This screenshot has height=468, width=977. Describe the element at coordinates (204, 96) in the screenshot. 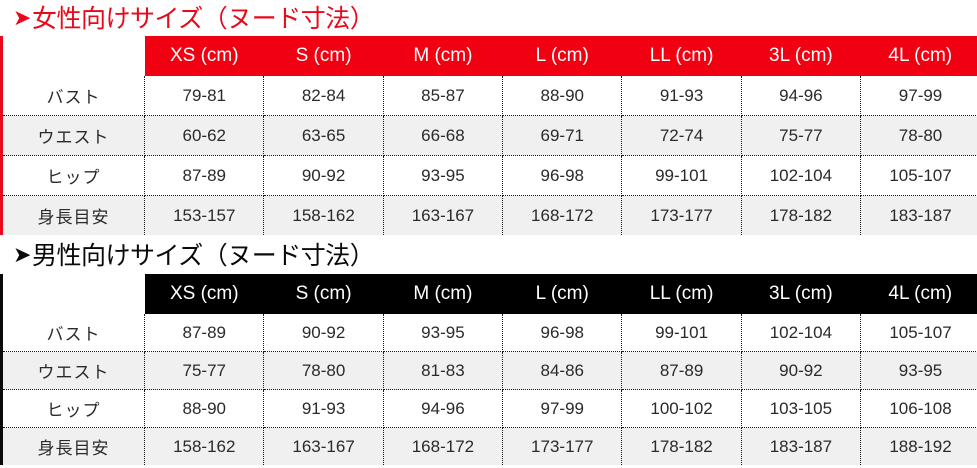

I see `table-cell: 79-81` at that location.